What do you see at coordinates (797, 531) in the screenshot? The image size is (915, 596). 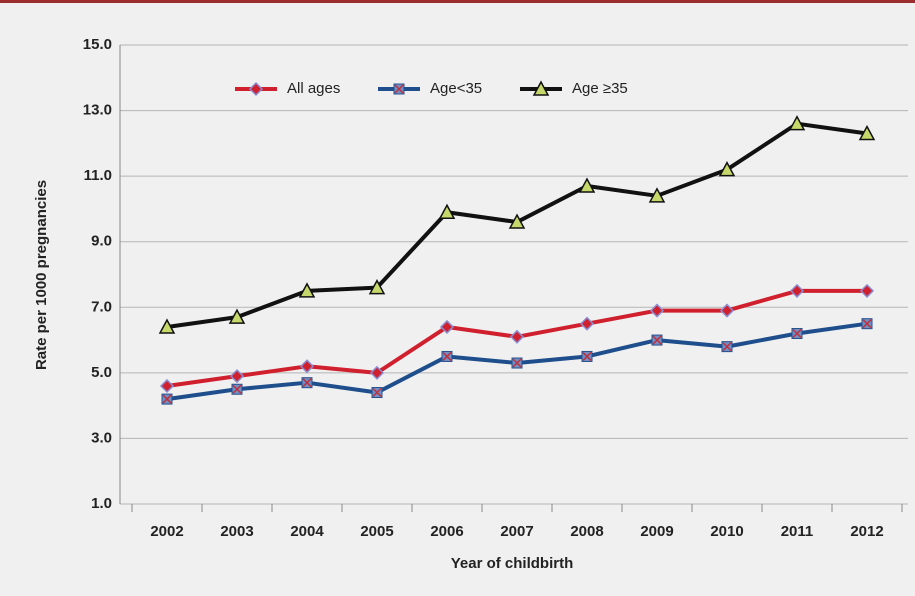 I see `x-tick-label: 2011` at bounding box center [797, 531].